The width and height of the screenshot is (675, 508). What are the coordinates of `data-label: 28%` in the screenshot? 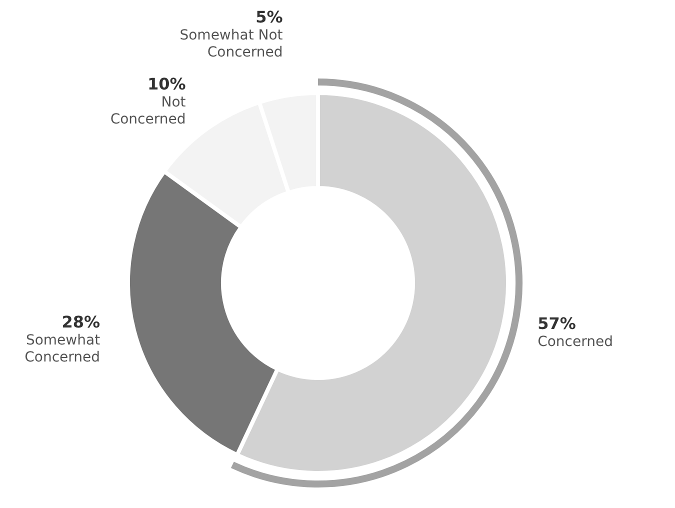 It's located at (81, 322).